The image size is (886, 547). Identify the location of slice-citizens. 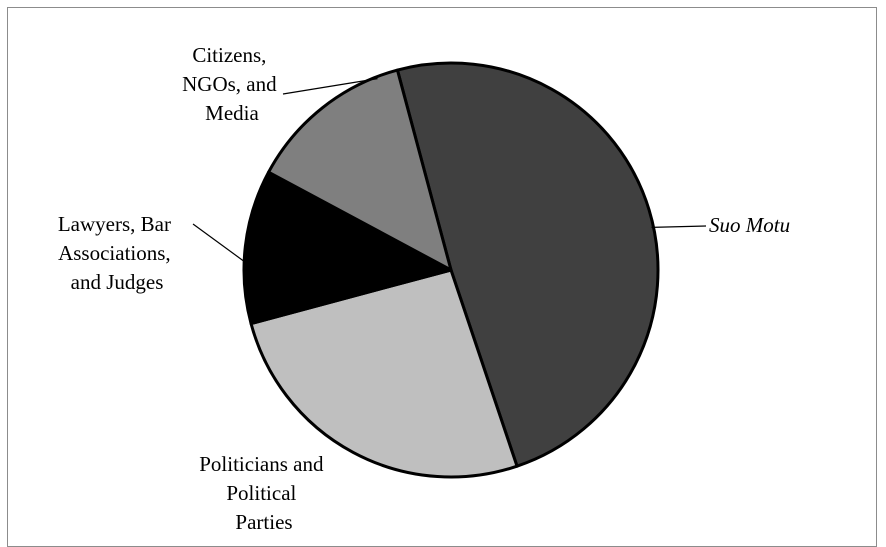
(360, 170).